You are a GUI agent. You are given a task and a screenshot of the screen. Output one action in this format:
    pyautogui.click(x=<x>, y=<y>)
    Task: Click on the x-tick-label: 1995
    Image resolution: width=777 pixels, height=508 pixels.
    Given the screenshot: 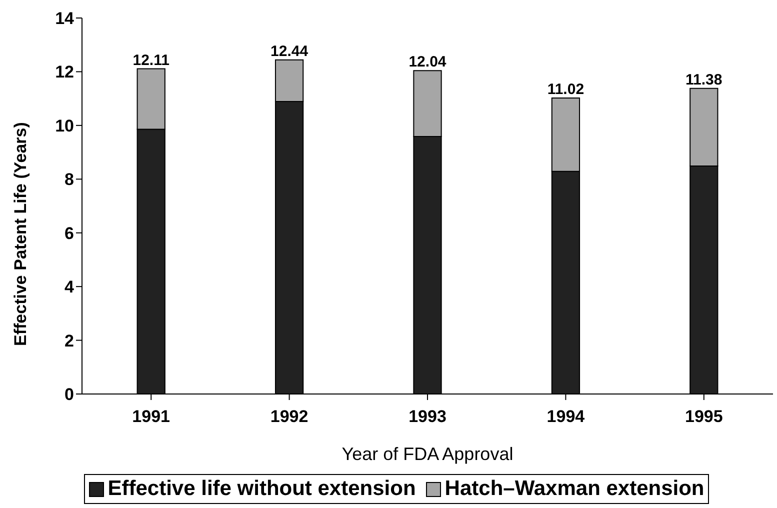 What is the action you would take?
    pyautogui.click(x=703, y=416)
    